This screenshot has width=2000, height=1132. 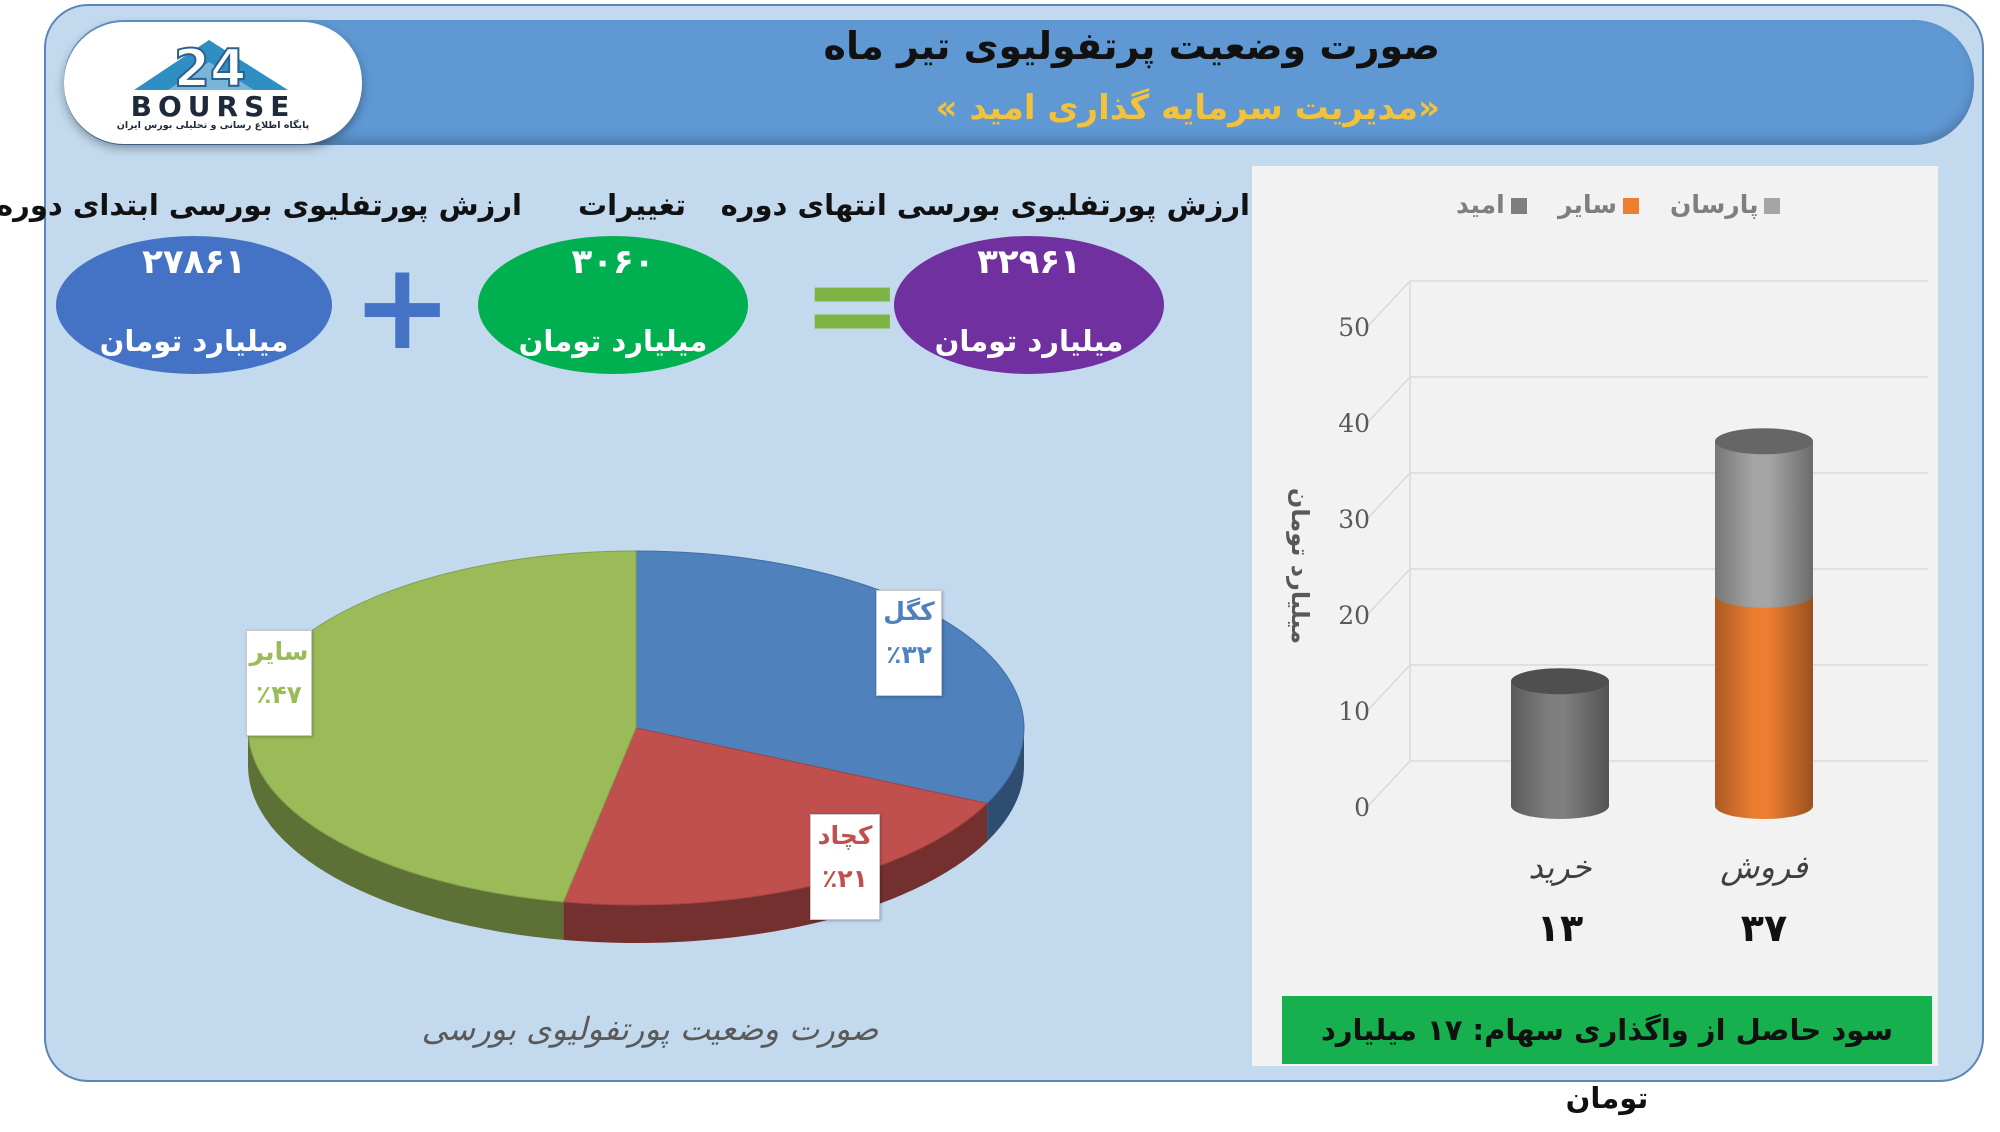 I want to click on legend-swatch-parsan, so click(x=1772, y=206).